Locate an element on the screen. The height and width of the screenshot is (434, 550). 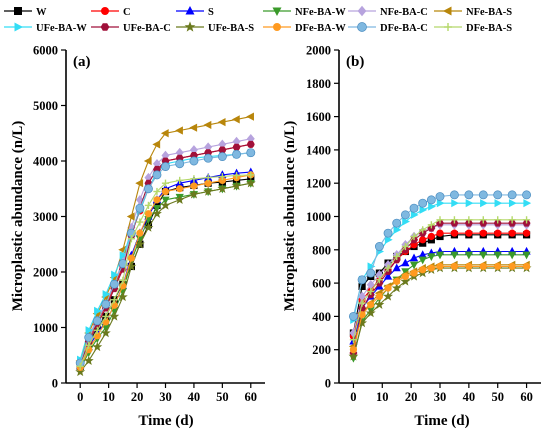
panel-a-y-tick-label: 6000 is located at coordinates (45, 51).